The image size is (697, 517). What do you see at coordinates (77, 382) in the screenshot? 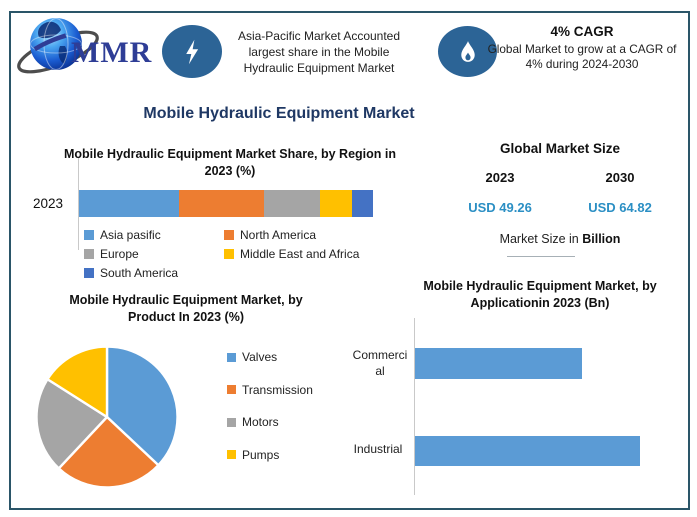
I see `pie-slice-pumps` at bounding box center [77, 382].